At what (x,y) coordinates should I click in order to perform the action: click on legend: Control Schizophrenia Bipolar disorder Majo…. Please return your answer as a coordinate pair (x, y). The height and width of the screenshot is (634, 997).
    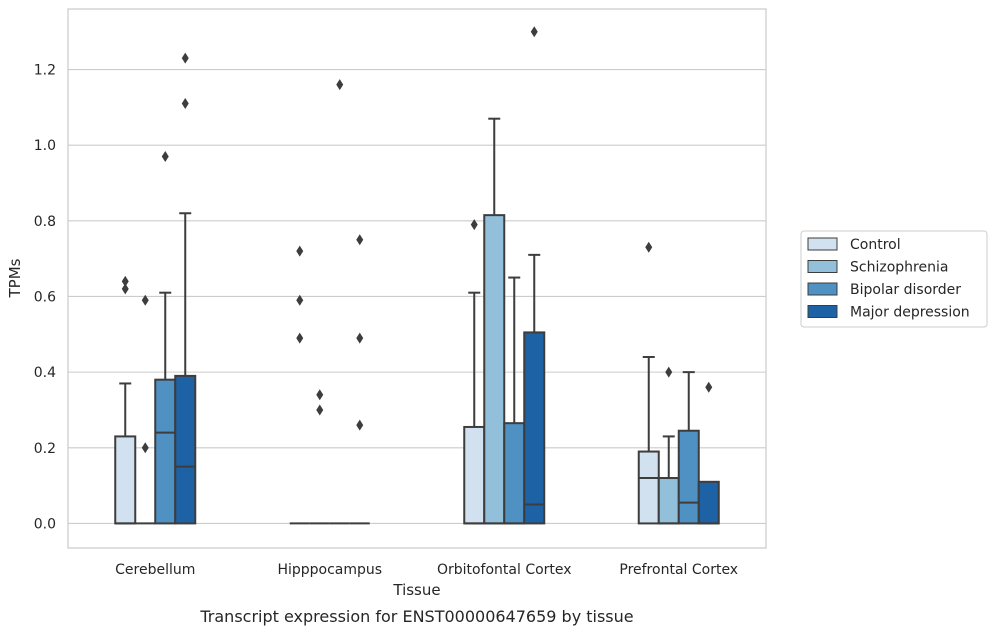
    Looking at the image, I should click on (894, 279).